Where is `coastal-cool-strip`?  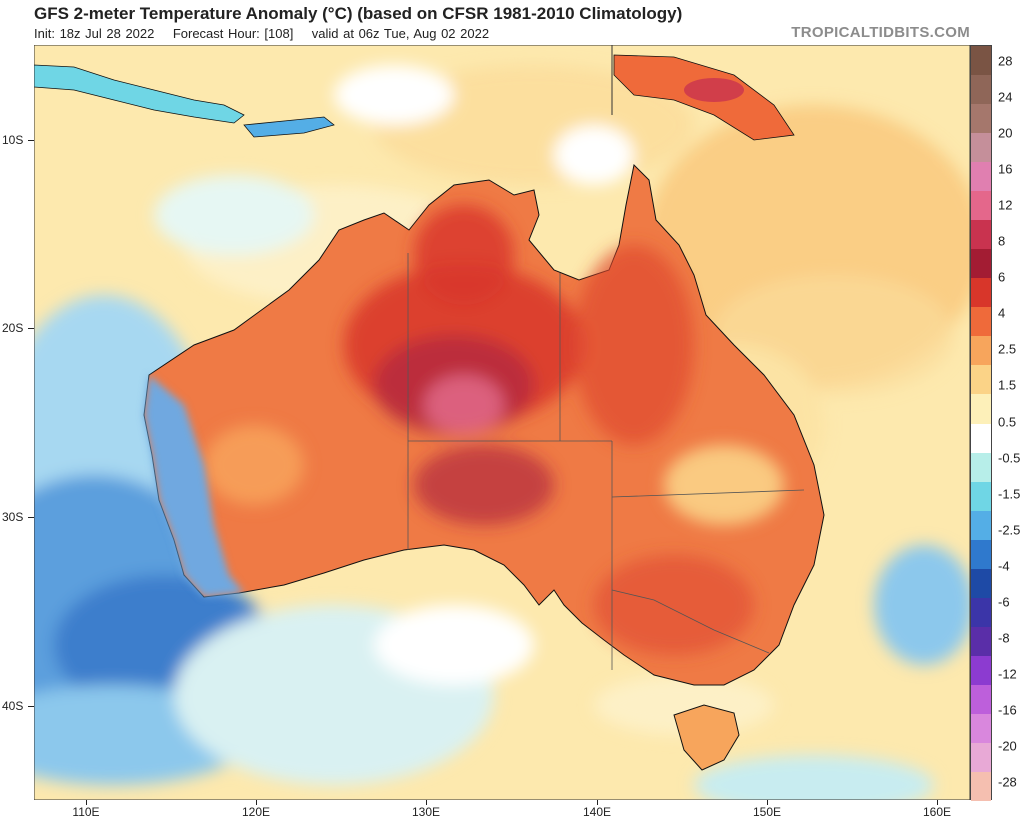 coastal-cool-strip is located at coordinates (194, 486).